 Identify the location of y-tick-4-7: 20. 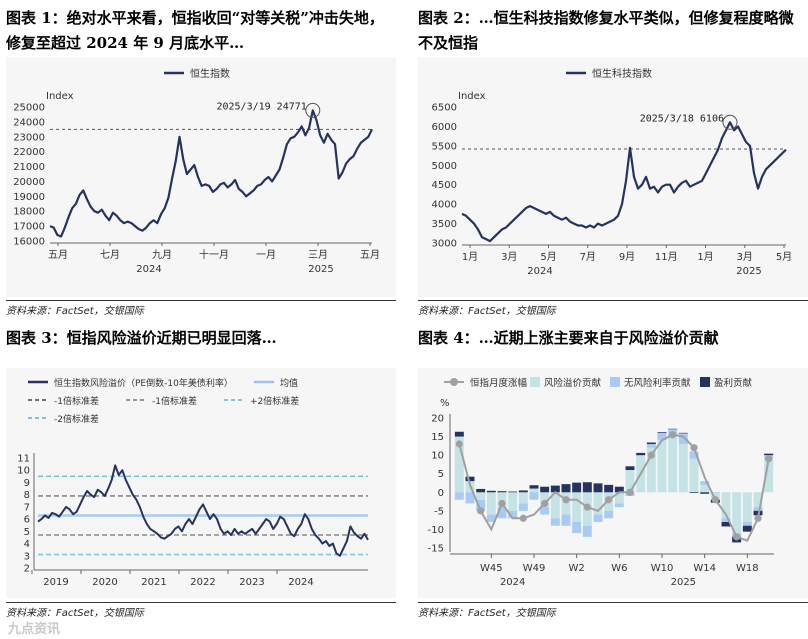
(437, 419).